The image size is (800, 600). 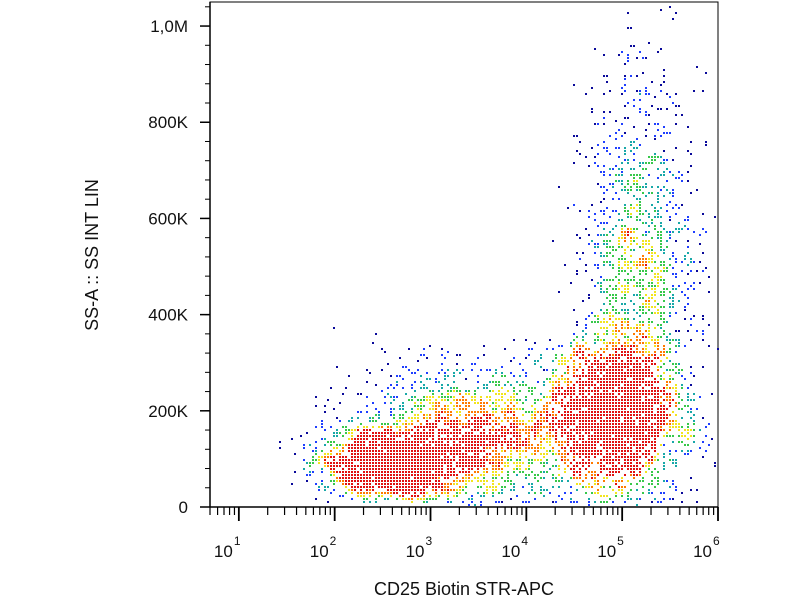 What do you see at coordinates (464, 589) in the screenshot?
I see `x-axis-title: CD25 Biotin STR-APC` at bounding box center [464, 589].